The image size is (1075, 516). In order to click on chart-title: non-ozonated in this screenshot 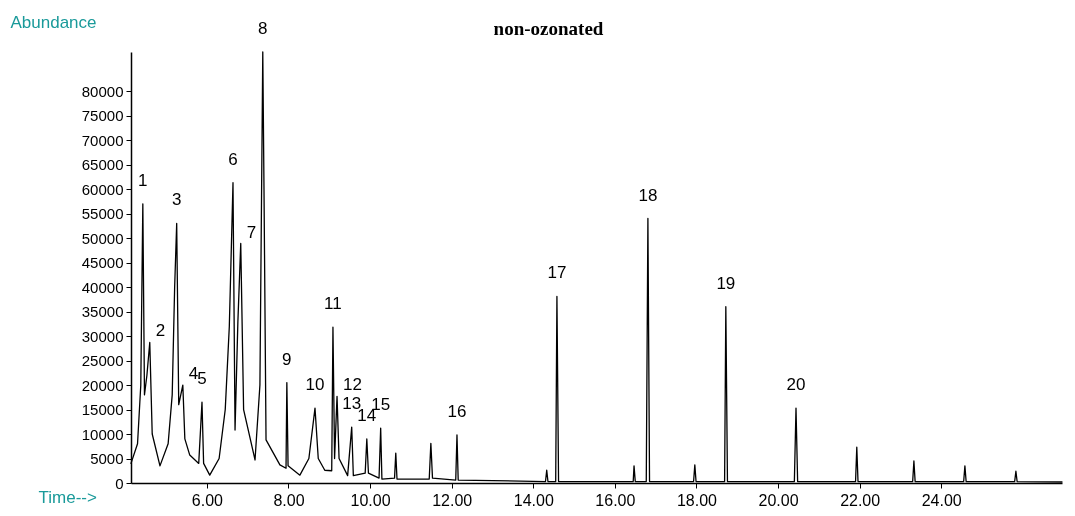, I will do `click(548, 28)`.